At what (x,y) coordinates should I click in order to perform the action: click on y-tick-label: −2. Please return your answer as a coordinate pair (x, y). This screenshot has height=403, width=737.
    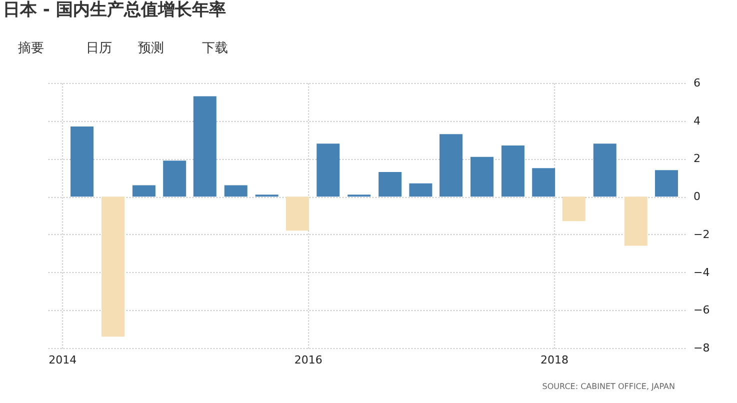
    Looking at the image, I should click on (702, 234).